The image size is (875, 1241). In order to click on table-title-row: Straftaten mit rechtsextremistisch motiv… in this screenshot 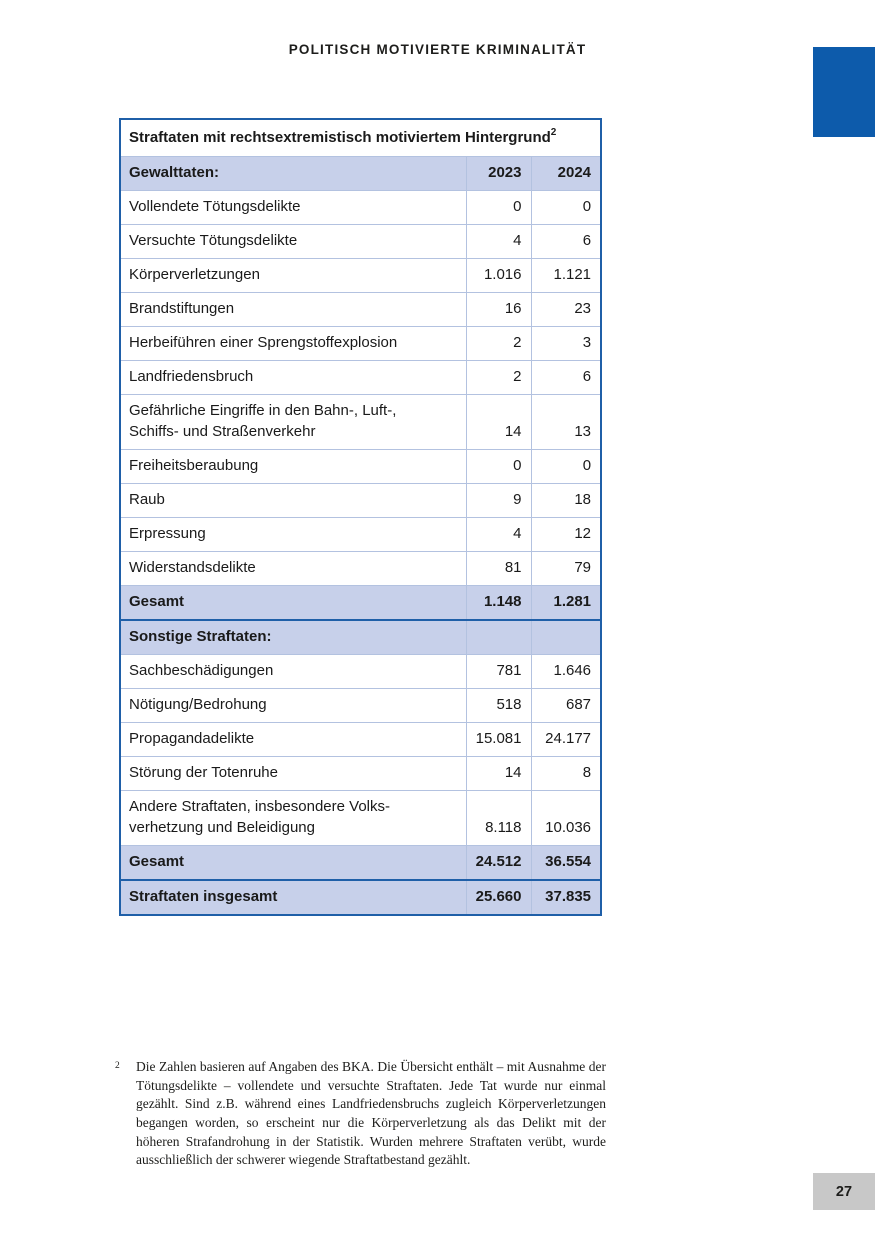, I will do `click(360, 137)`.